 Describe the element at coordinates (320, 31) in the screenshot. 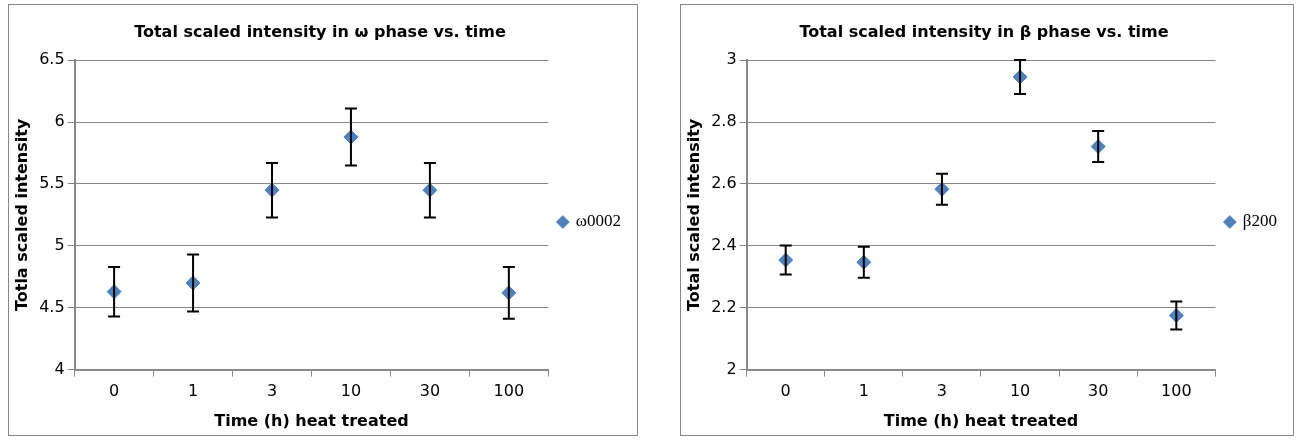

I see `chart-title: Total scaled intensity in ω phase vs. time` at that location.